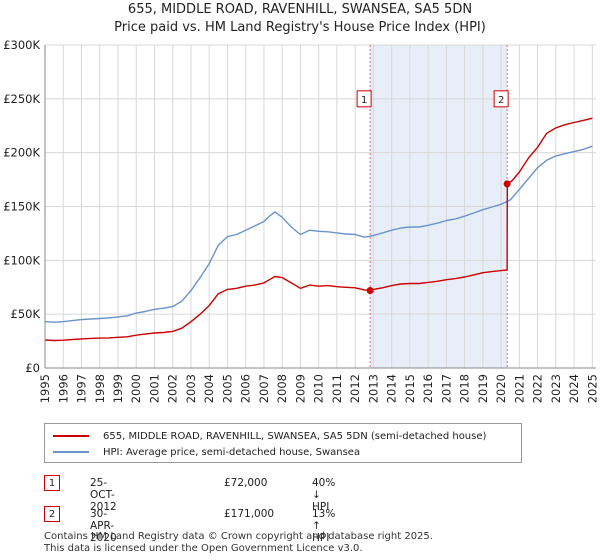  What do you see at coordinates (465, 388) in the screenshot?
I see `x-tick-label: 2018` at bounding box center [465, 388].